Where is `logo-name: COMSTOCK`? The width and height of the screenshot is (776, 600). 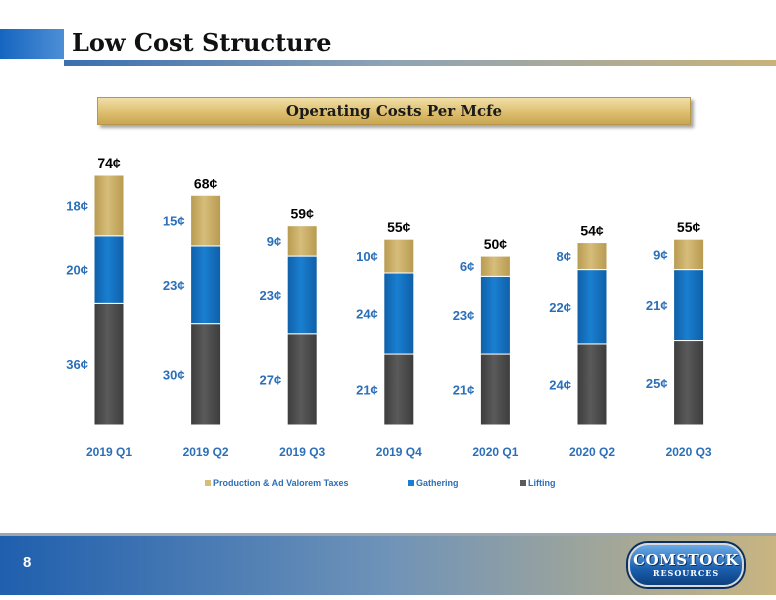 logo-name: COMSTOCK is located at coordinates (686, 560).